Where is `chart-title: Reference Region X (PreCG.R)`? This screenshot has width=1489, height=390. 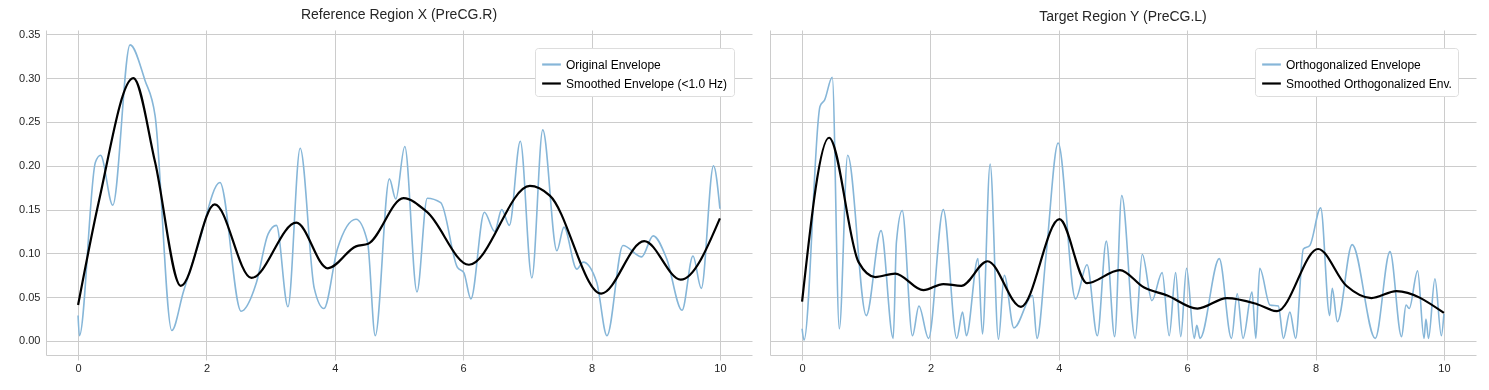
chart-title: Reference Region X (PreCG.R) is located at coordinates (399, 14).